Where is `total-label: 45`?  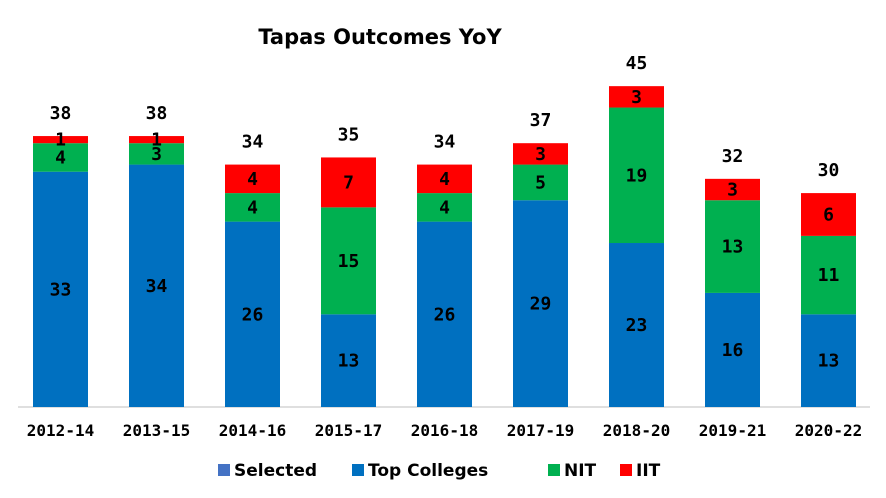 total-label: 45 is located at coordinates (637, 63).